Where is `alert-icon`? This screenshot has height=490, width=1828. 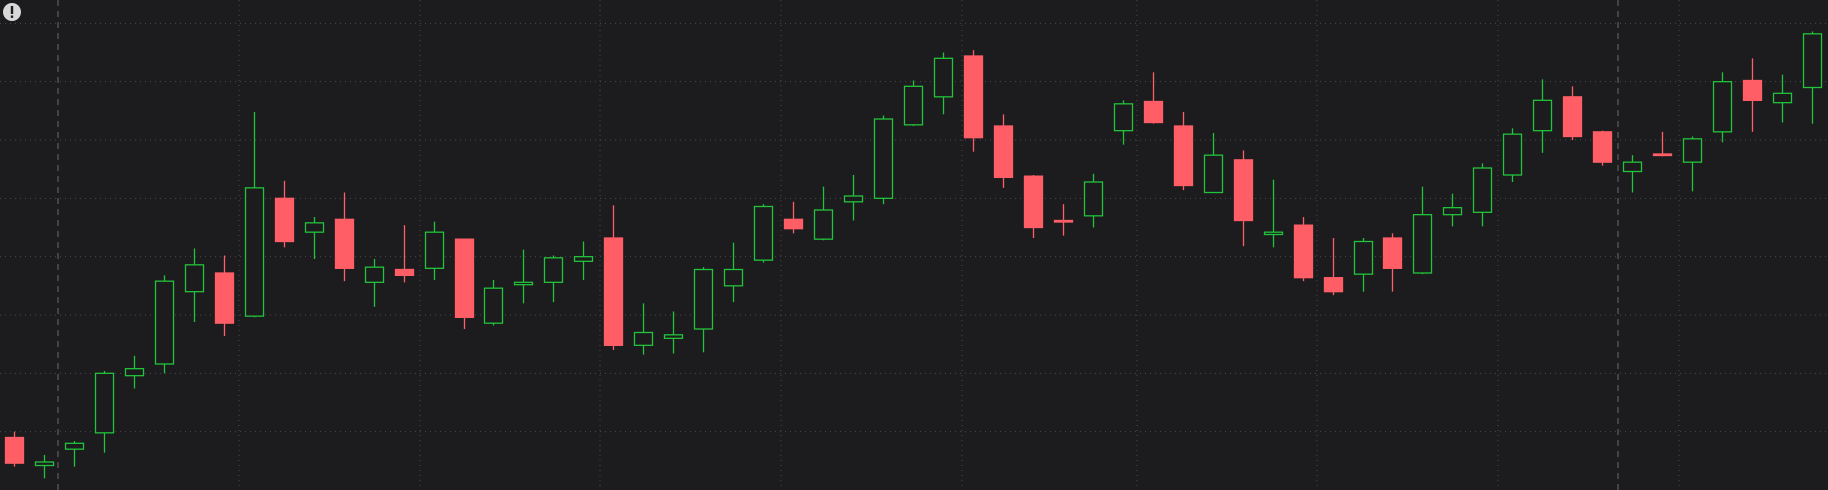 alert-icon is located at coordinates (12, 12).